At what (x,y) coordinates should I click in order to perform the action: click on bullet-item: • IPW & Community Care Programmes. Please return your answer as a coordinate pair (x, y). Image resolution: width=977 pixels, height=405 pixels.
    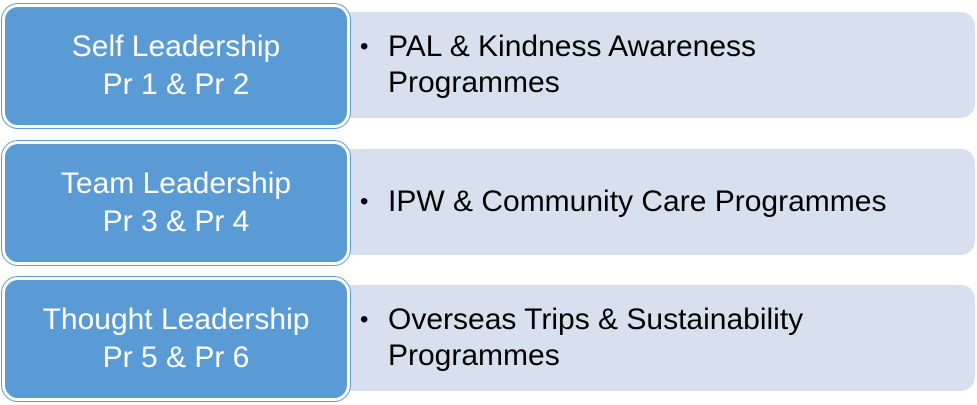
    Looking at the image, I should click on (623, 202).